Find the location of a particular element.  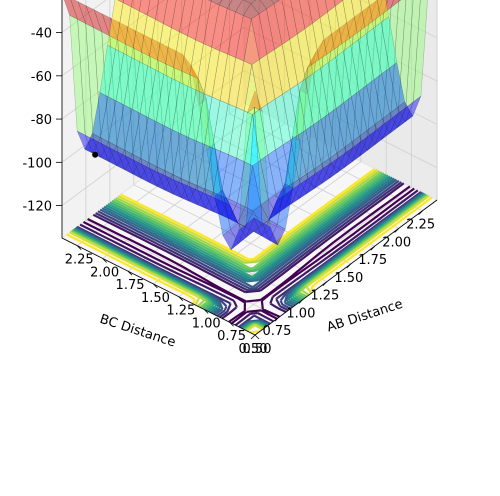

x-tick-label: 2.25 is located at coordinates (420, 225).